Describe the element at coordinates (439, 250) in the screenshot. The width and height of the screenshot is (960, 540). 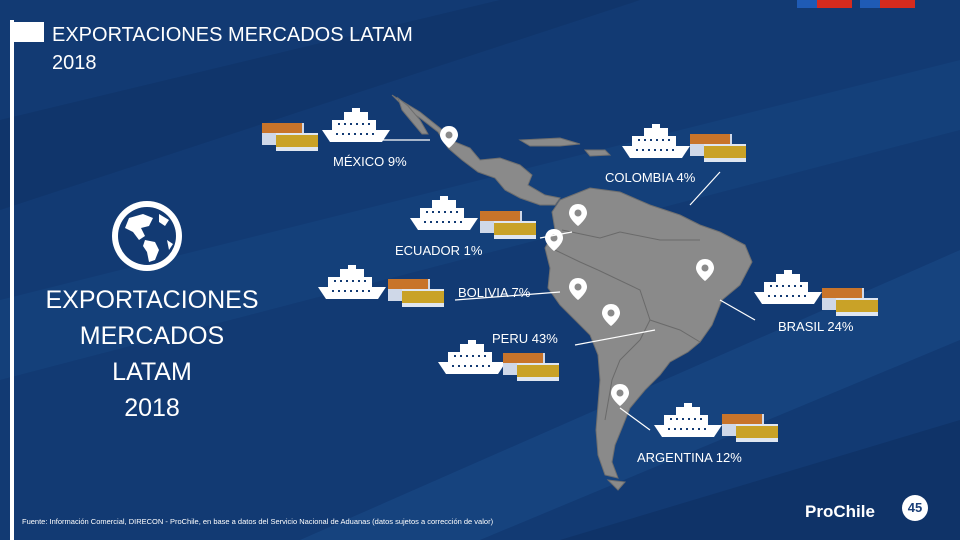
I see `country-label-ecuador: ECUADOR 1%` at that location.